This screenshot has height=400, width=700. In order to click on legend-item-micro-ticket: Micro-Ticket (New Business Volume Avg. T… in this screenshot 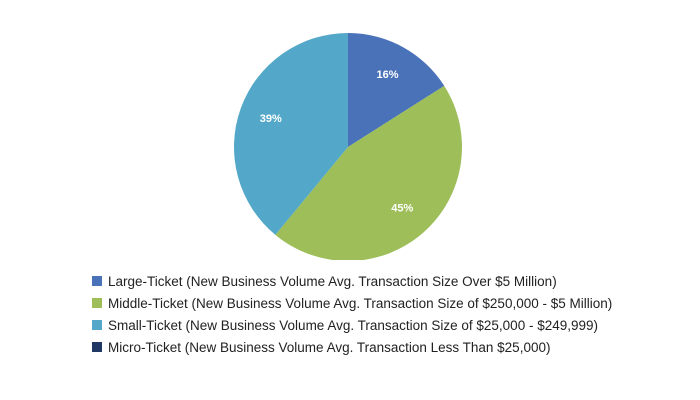, I will do `click(352, 347)`.